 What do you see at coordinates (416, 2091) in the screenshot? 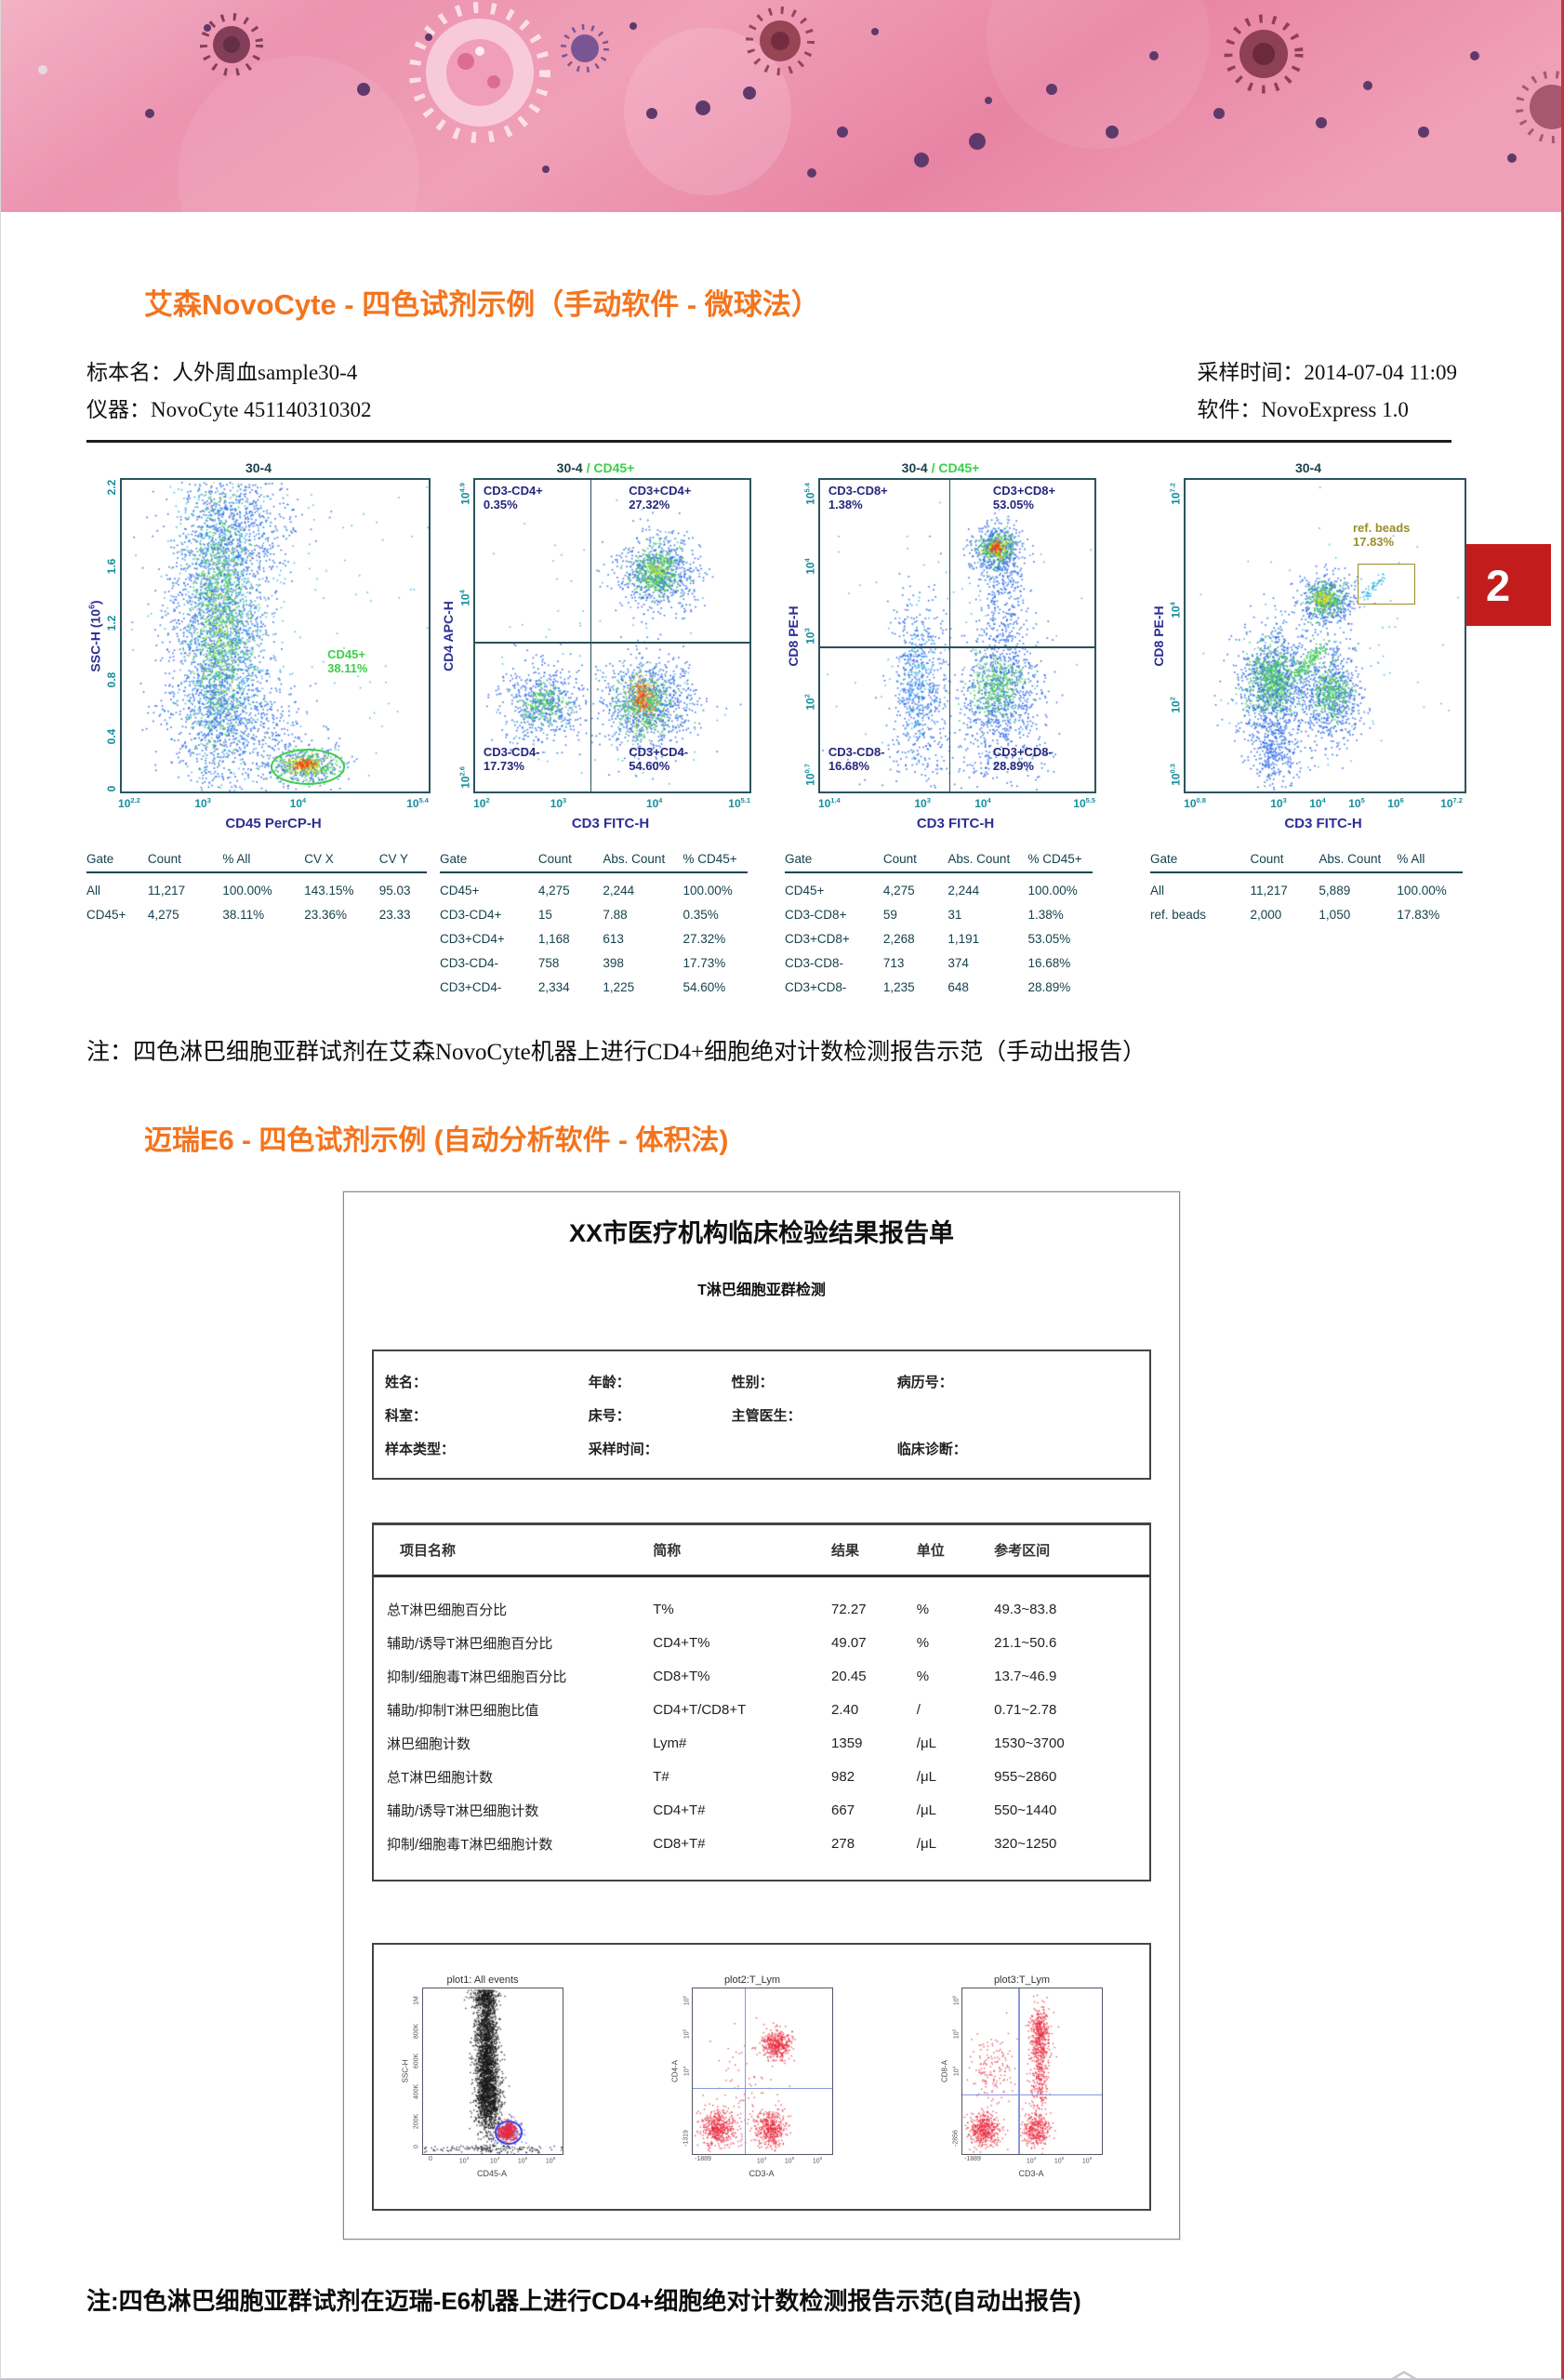
I see `tick-label: 400K` at bounding box center [416, 2091].